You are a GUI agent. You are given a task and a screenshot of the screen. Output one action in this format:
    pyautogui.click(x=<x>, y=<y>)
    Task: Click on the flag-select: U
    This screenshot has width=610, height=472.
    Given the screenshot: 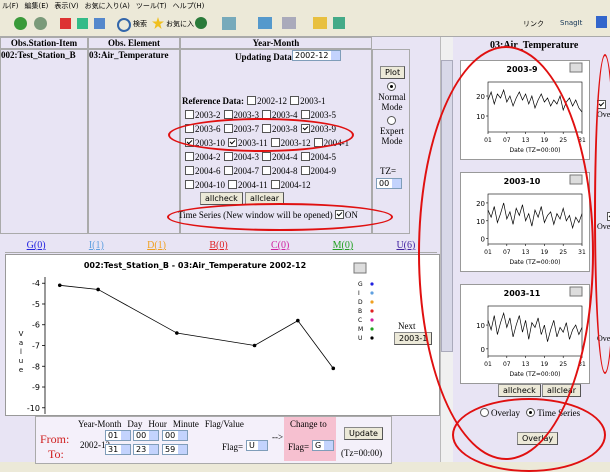 What is the action you would take?
    pyautogui.click(x=257, y=445)
    